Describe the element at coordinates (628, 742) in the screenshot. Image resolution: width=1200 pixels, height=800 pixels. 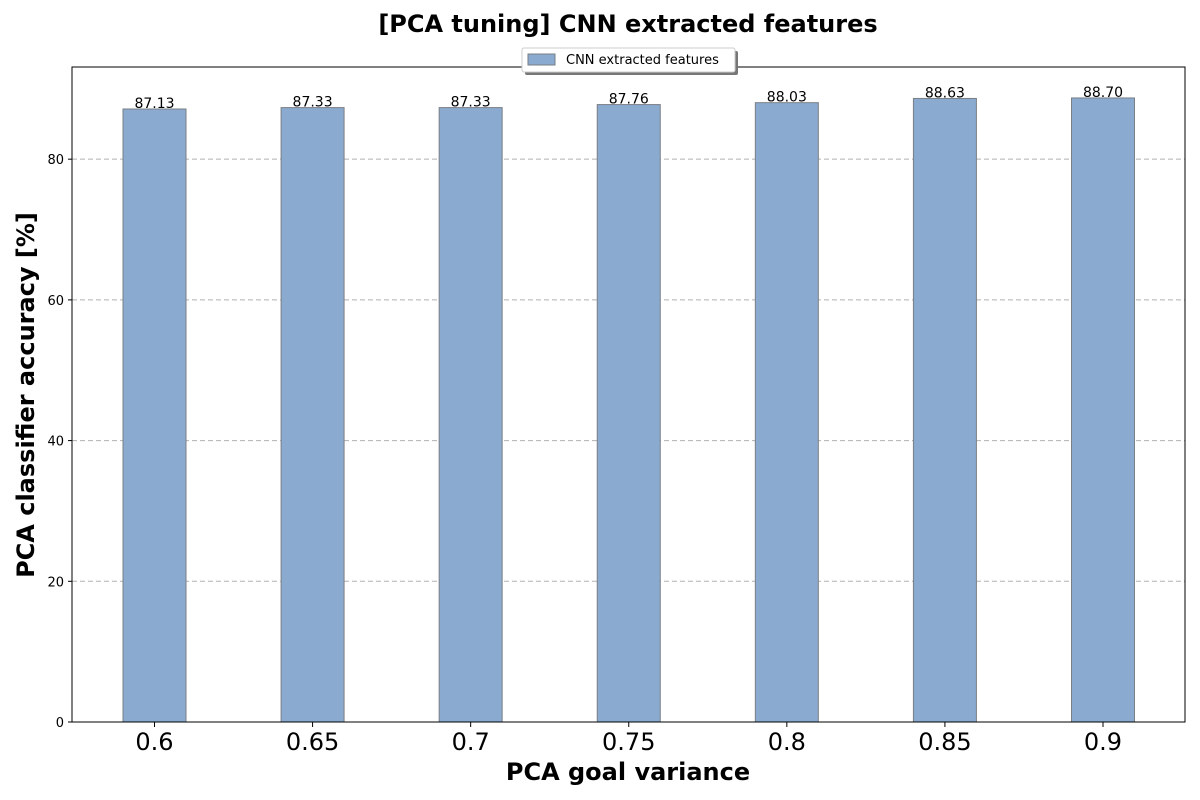
I see `x-tick-label: 0.75` at that location.